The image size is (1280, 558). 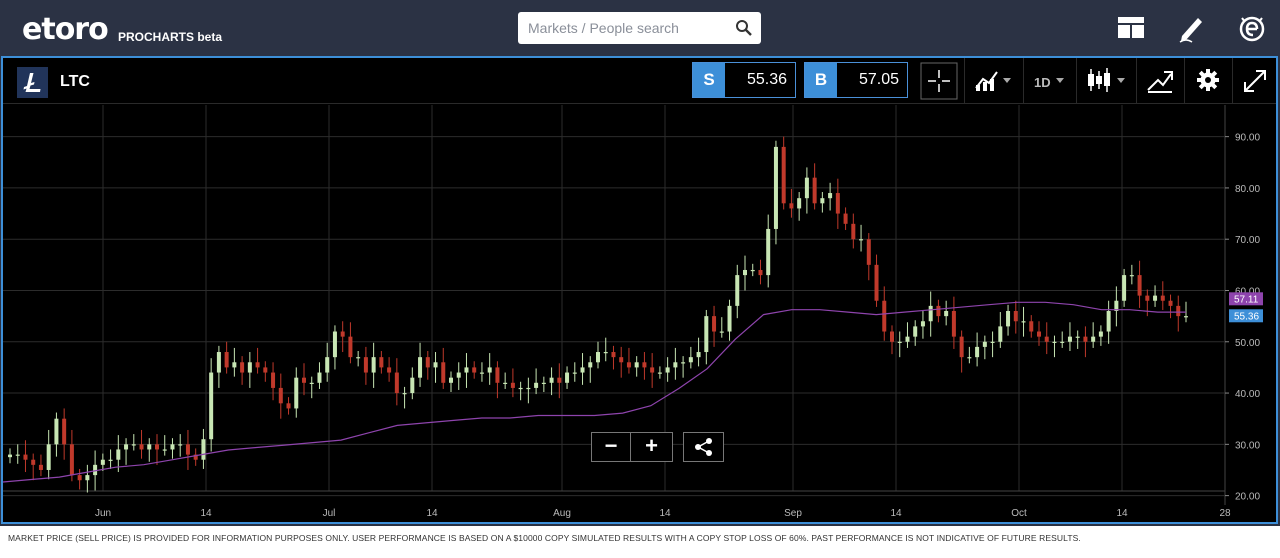 I want to click on buy-quote-button: B 57.05, so click(x=856, y=80).